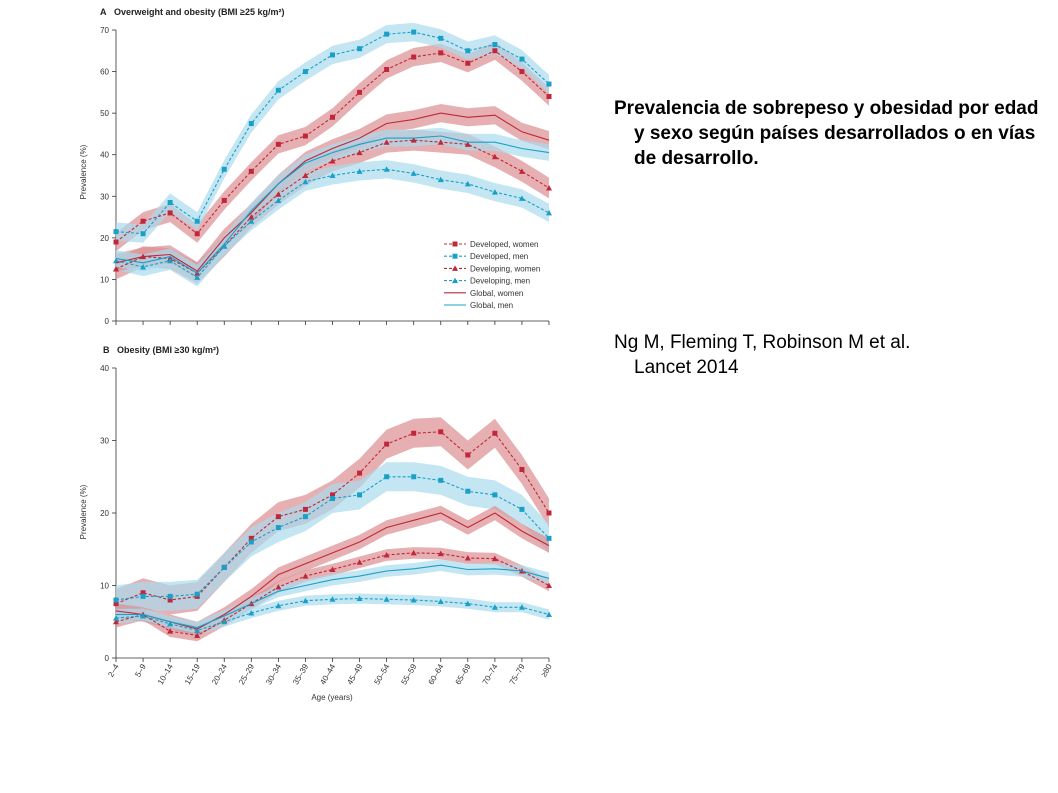 Image resolution: width=1058 pixels, height=793 pixels. I want to click on x-tick-label: 10–14, so click(165, 674).